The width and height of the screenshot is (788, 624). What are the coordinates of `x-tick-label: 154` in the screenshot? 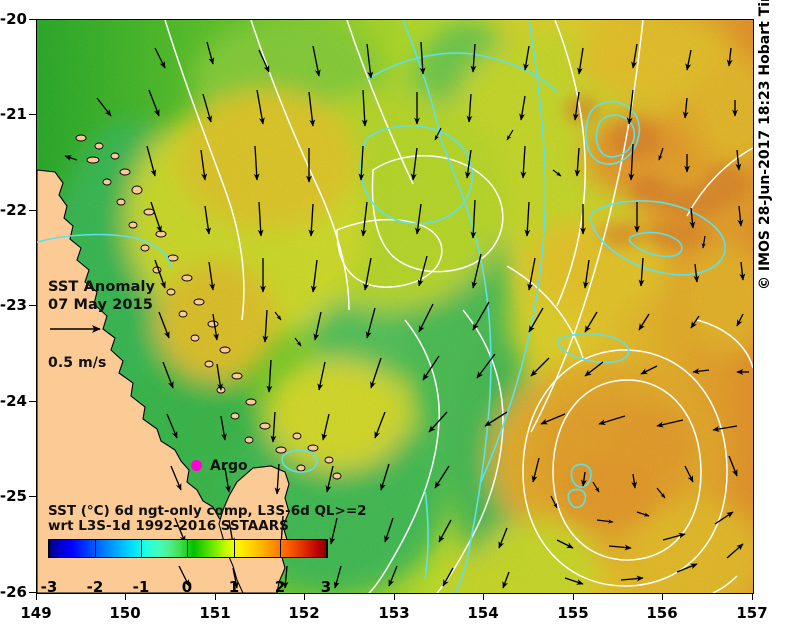 It's located at (483, 613).